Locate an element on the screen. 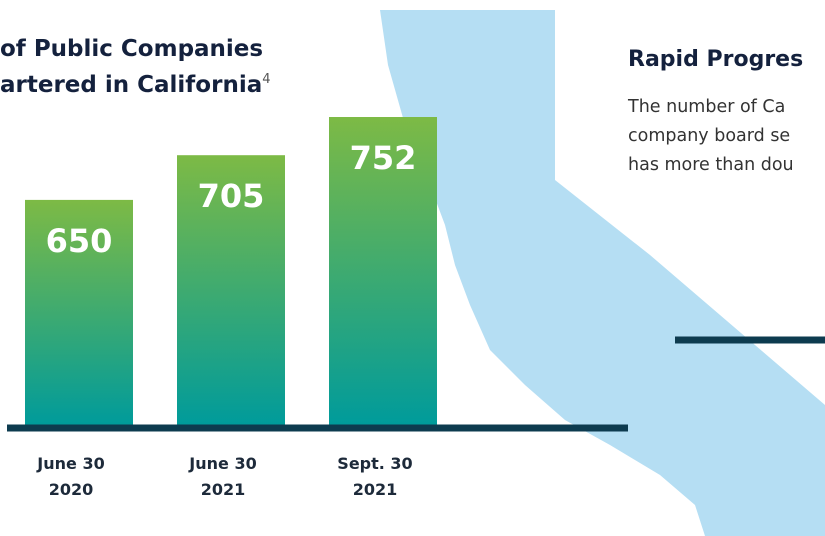  value-label: 705 is located at coordinates (231, 196).